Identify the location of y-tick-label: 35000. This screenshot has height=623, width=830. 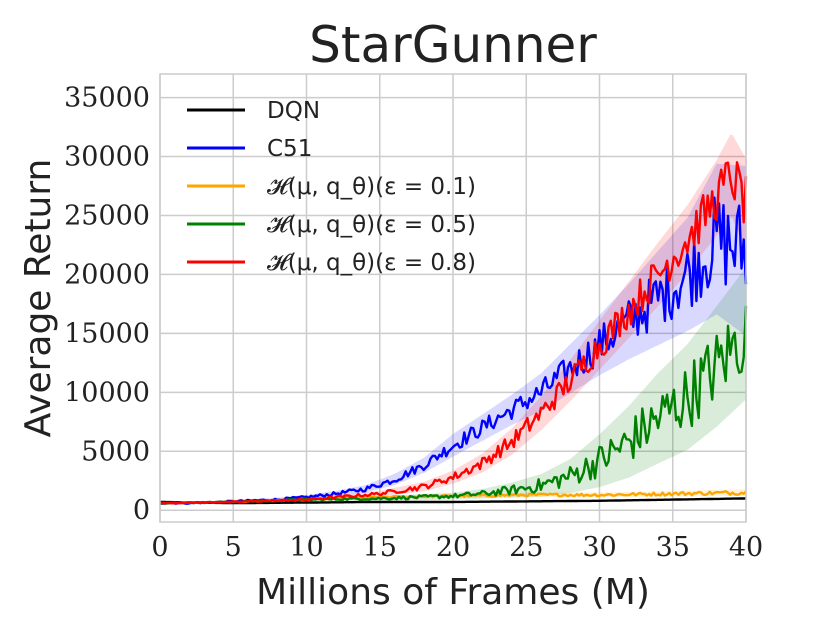
(107, 98).